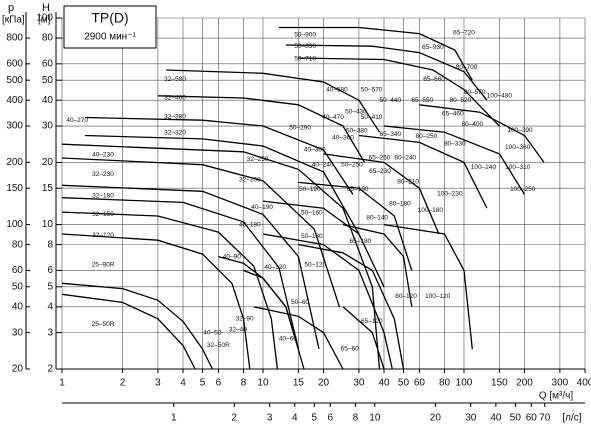  Describe the element at coordinates (50, 306) in the screenshot. I see `y-tick-label: 4` at that location.